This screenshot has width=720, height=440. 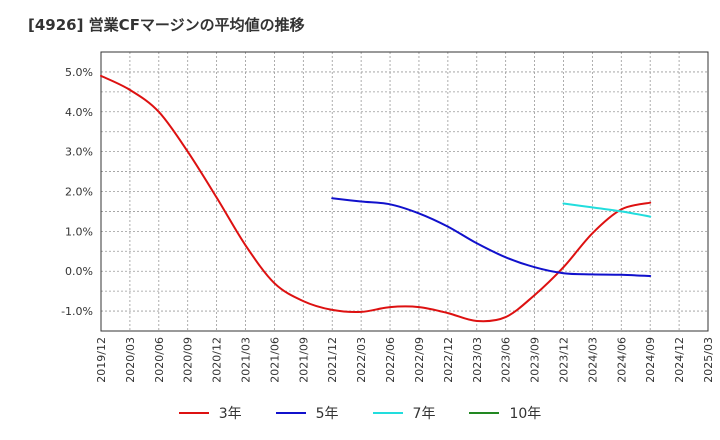 I want to click on x-tick-label: 2023/03, so click(x=477, y=360).